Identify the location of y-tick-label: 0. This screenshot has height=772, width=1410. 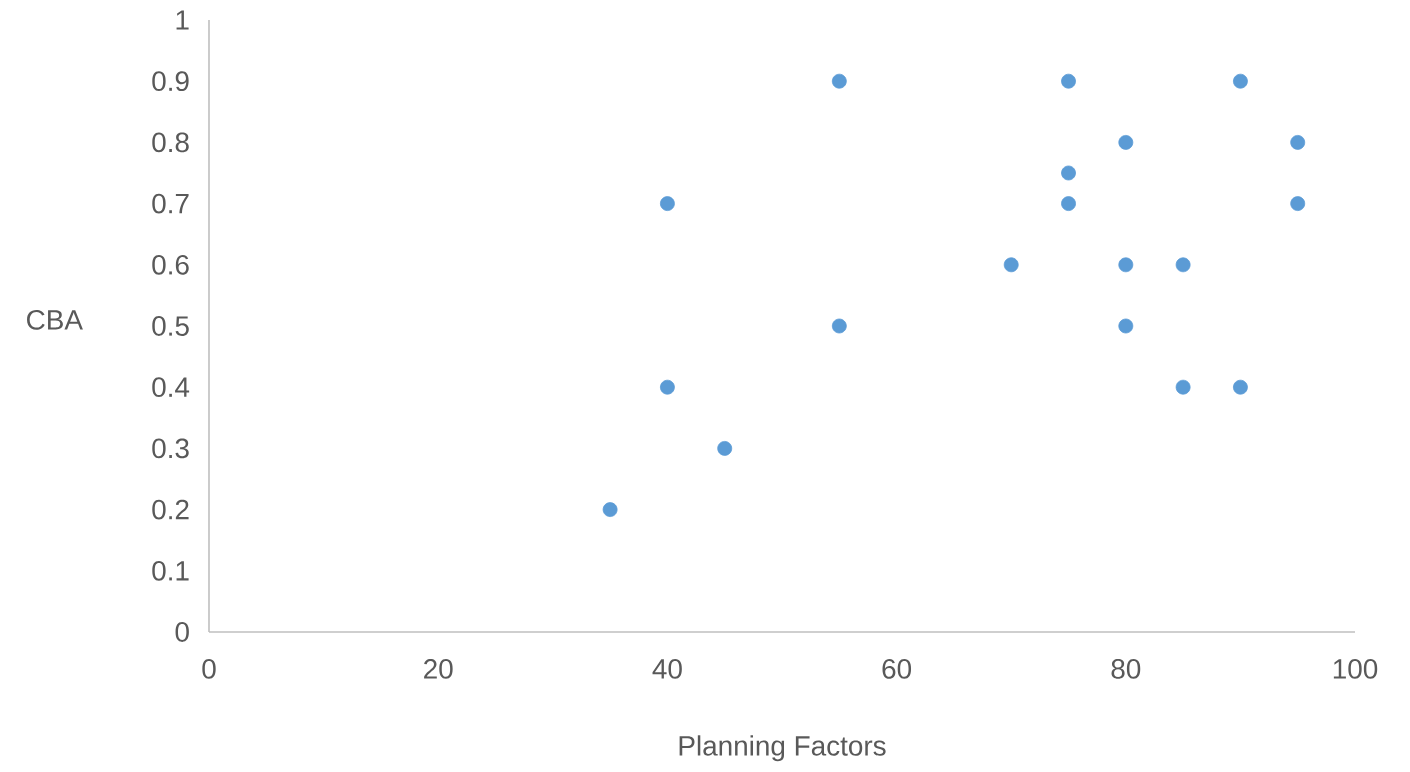
(182, 632).